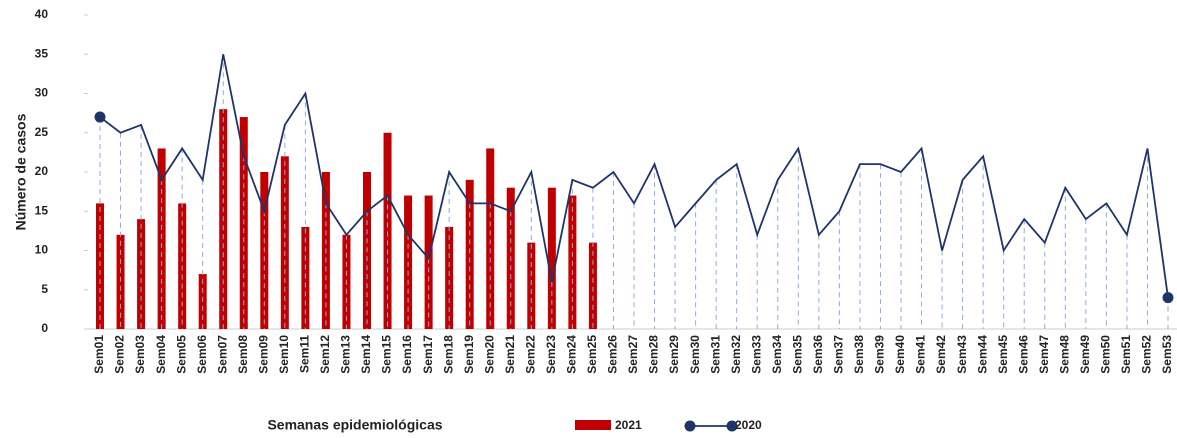  I want to click on x-tick-label: Sem08, so click(243, 354).